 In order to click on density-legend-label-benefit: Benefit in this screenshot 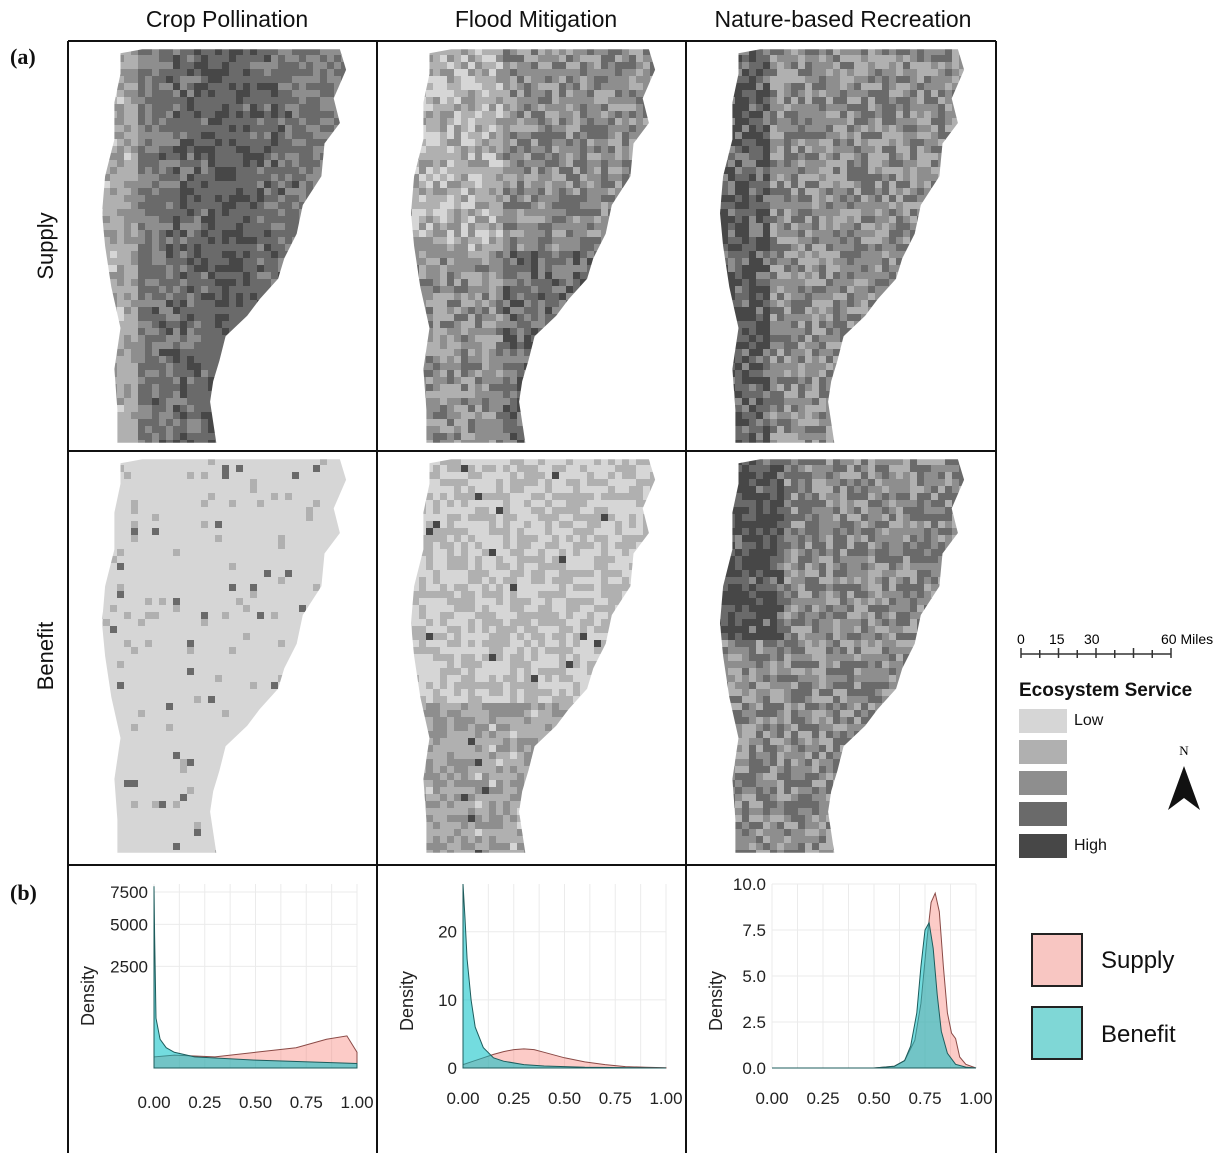, I will do `click(1138, 1034)`.